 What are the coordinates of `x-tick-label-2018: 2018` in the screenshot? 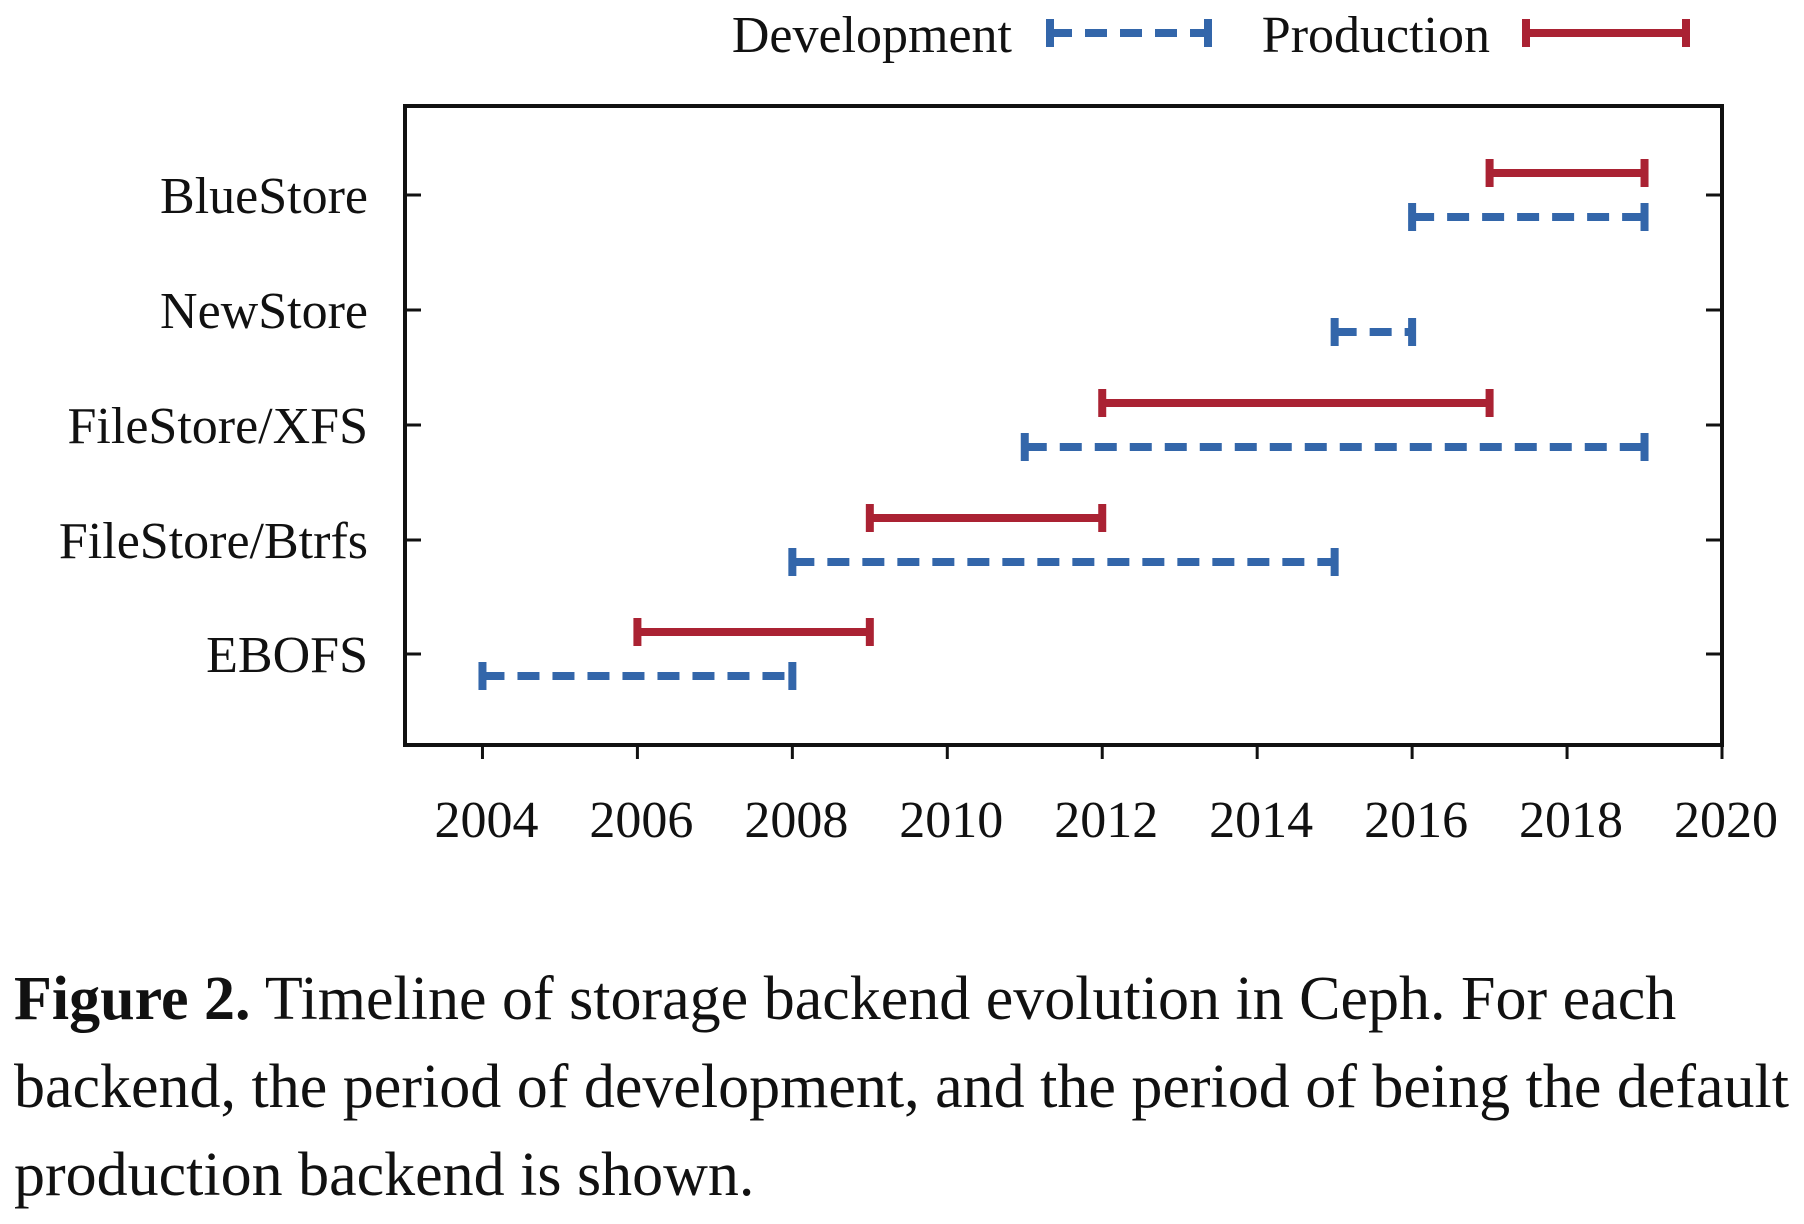 It's located at (1571, 820).